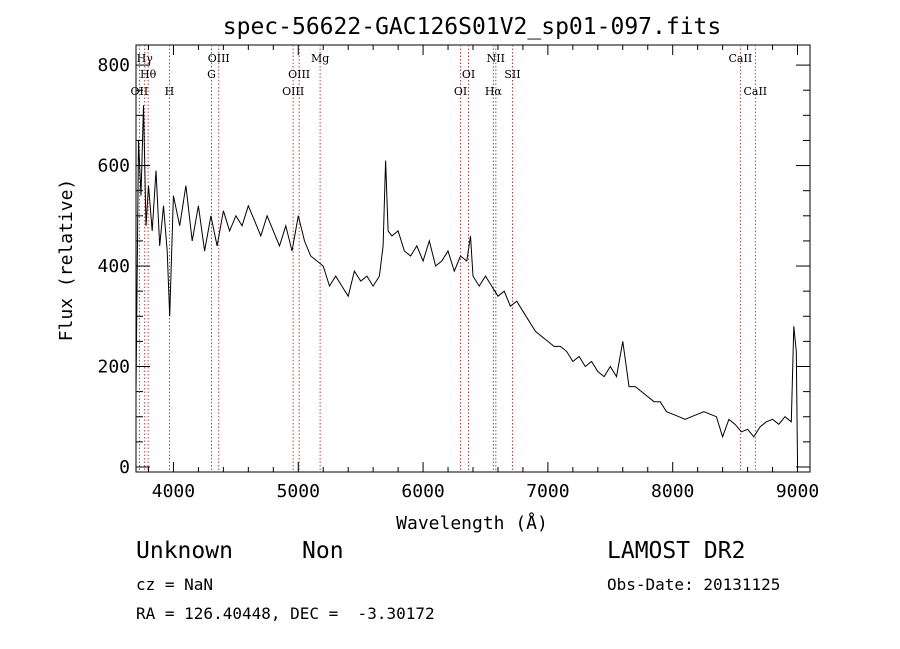 The width and height of the screenshot is (900, 649). Describe the element at coordinates (676, 551) in the screenshot. I see `survey-name: LAMOST DR2` at that location.